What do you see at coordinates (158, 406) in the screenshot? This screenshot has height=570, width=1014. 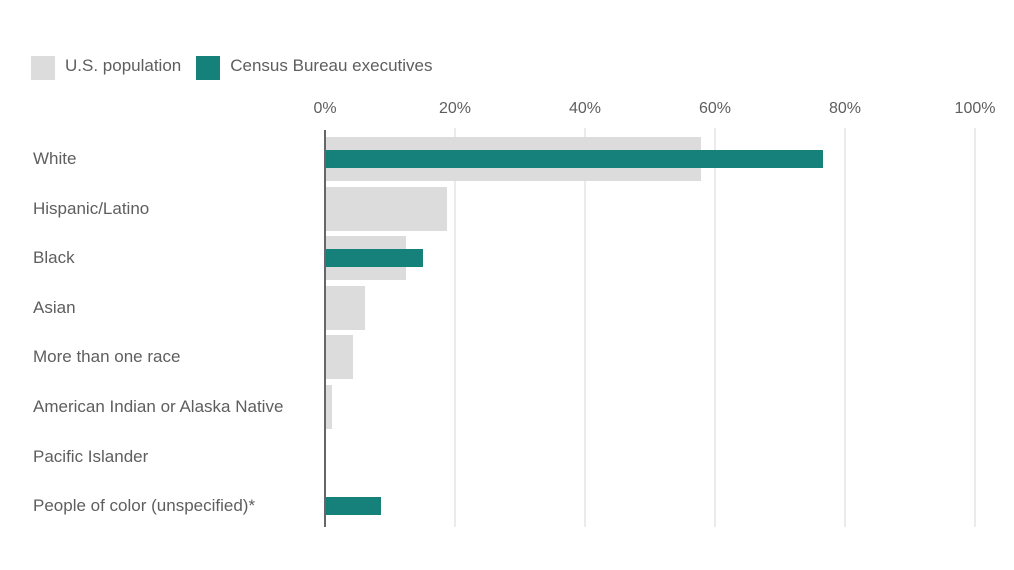 I see `category-label: American Indian or Alaska Native` at bounding box center [158, 406].